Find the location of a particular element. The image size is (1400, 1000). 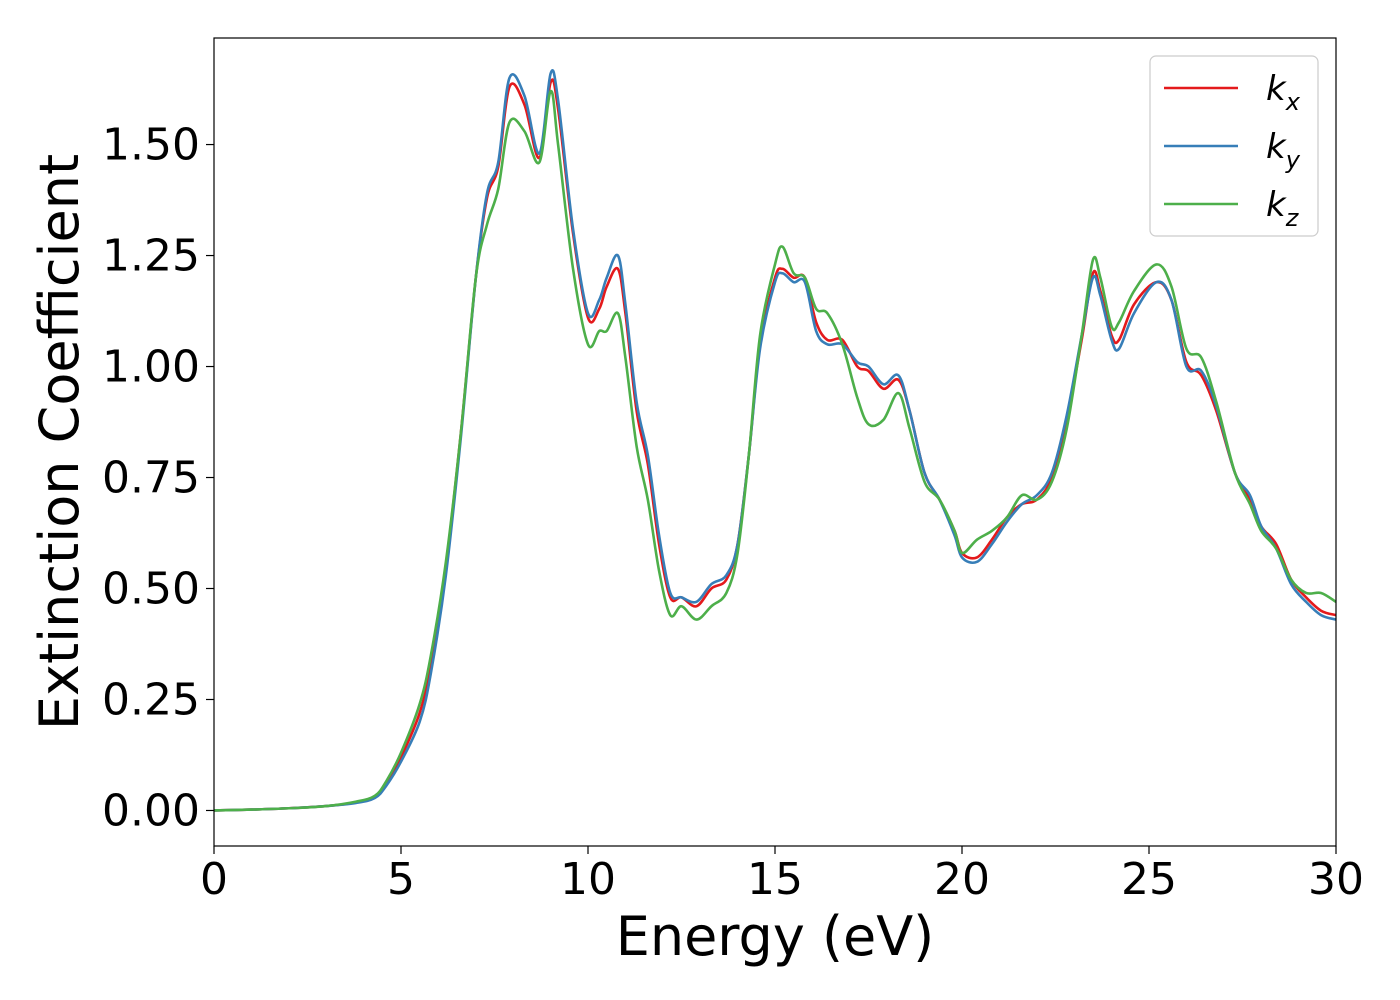

x-tick-label: 30 is located at coordinates (1336, 879).